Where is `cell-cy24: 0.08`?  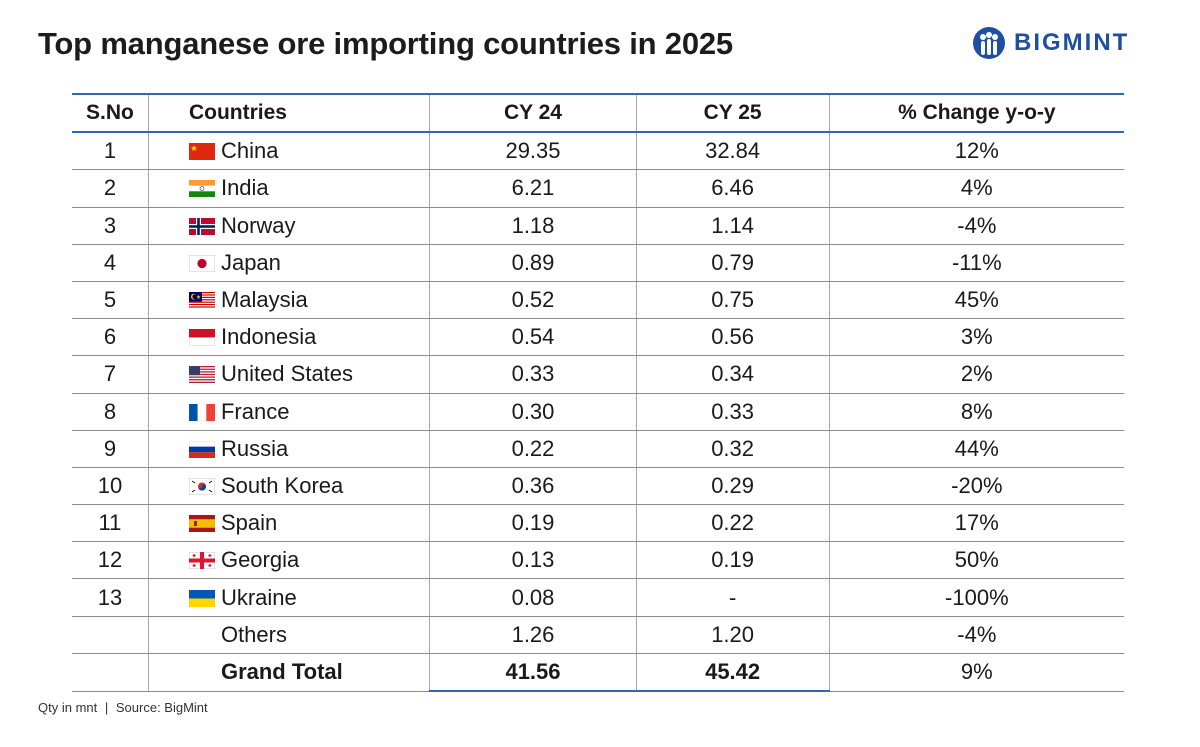
cell-cy24: 0.08 is located at coordinates (533, 597).